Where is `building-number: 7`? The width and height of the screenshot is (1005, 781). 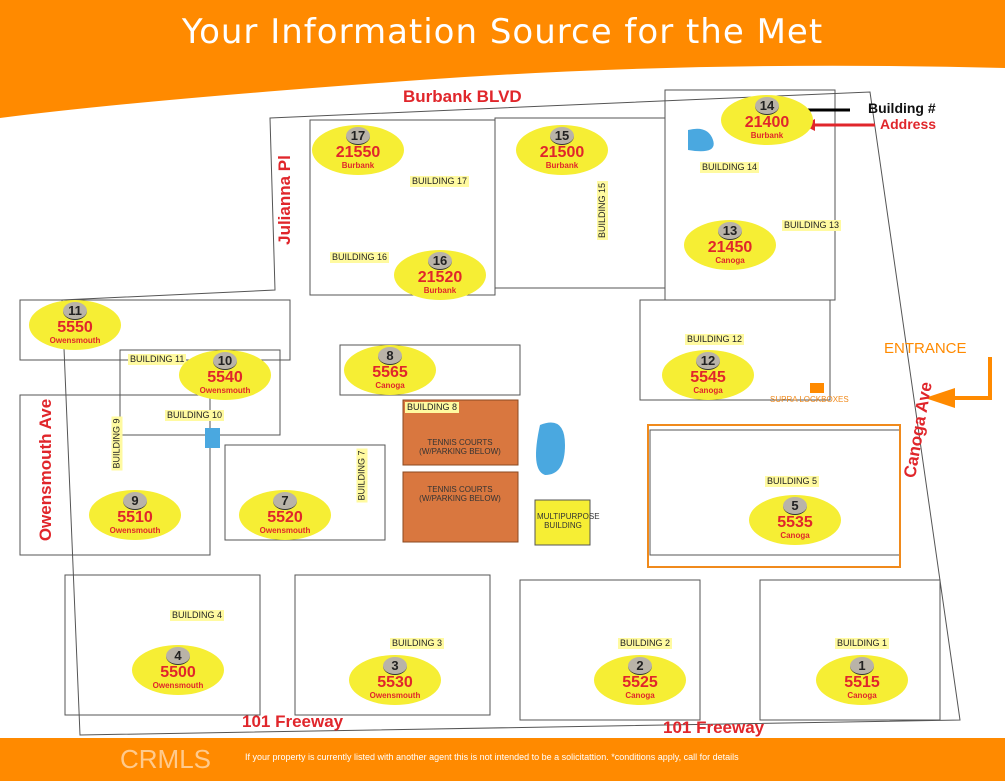 building-number: 7 is located at coordinates (285, 501).